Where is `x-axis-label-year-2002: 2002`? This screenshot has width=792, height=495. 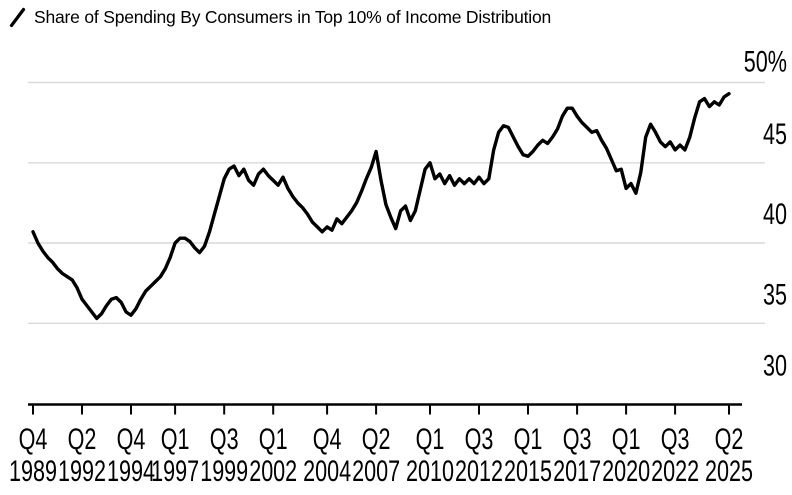
x-axis-label-year-2002: 2002 is located at coordinates (273, 471).